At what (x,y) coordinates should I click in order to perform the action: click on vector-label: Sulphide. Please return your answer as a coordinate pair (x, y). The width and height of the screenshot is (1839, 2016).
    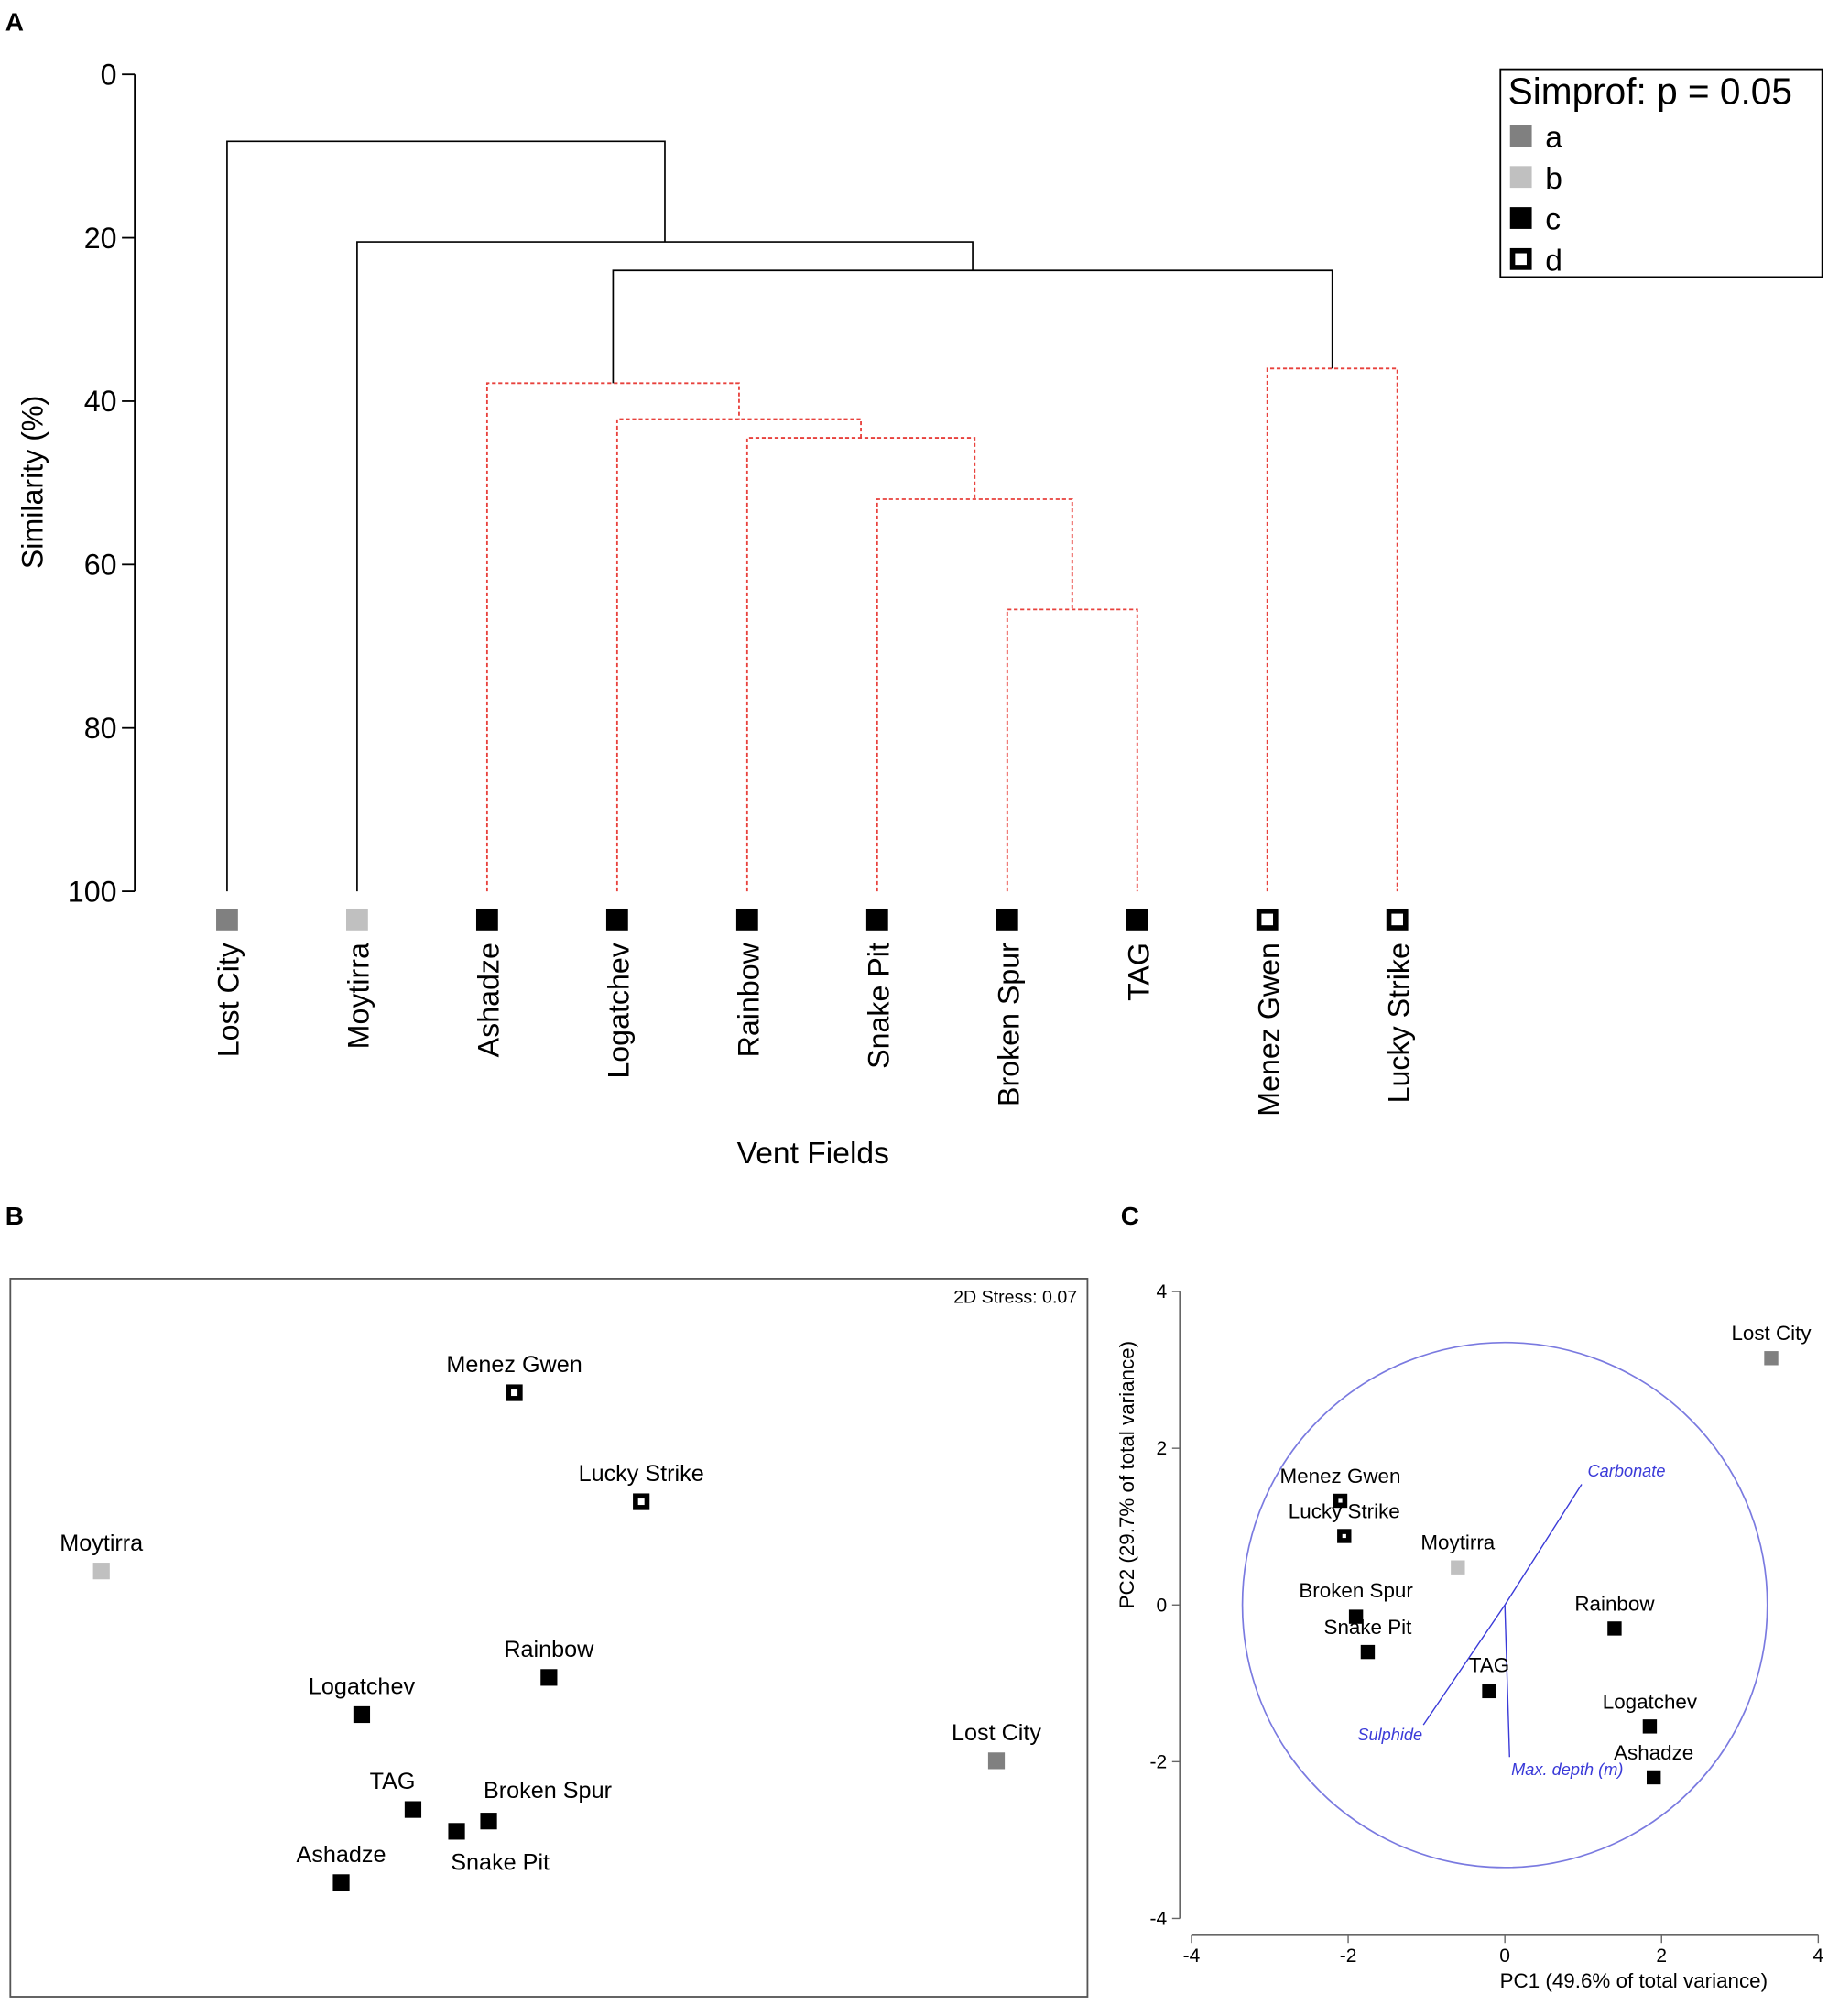
    Looking at the image, I should click on (1389, 1735).